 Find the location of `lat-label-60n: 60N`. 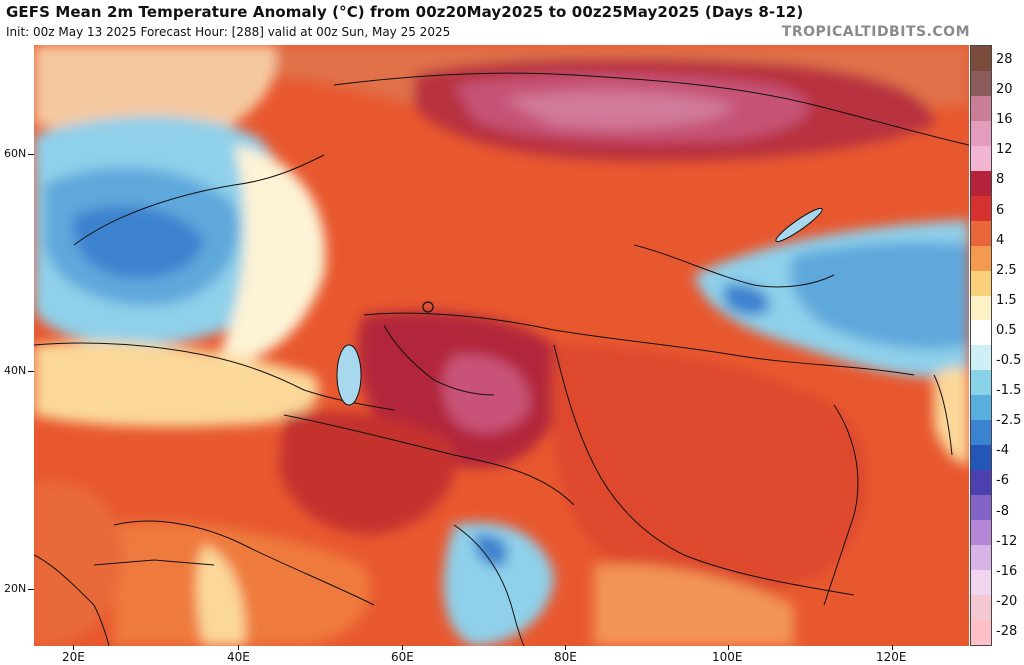

lat-label-60n: 60N is located at coordinates (15, 153).